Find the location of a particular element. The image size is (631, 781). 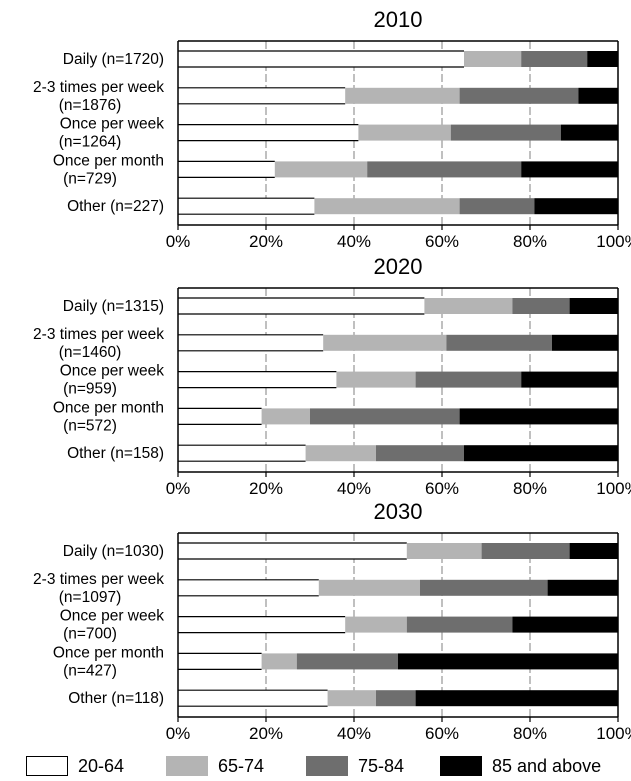

legend: 20-64 65-74 75-84 85 and above is located at coordinates (315, 766).